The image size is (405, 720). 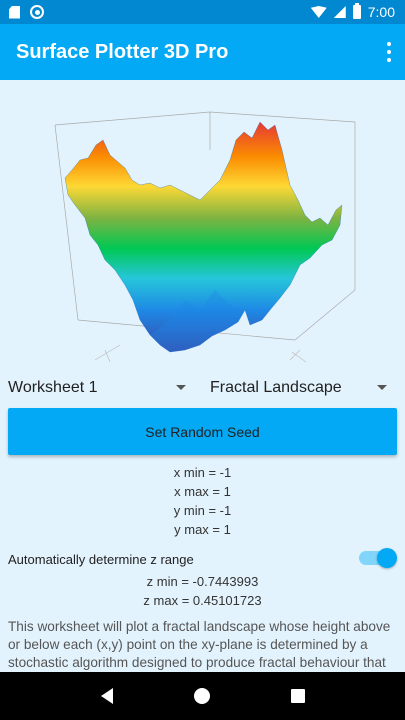 What do you see at coordinates (339, 12) in the screenshot?
I see `signal-icon` at bounding box center [339, 12].